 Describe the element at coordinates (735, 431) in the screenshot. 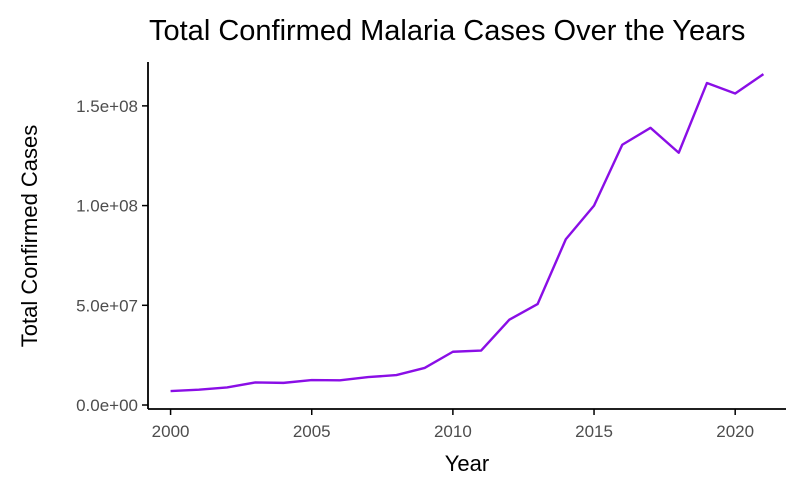

I see `x-tick-label: 2020` at that location.